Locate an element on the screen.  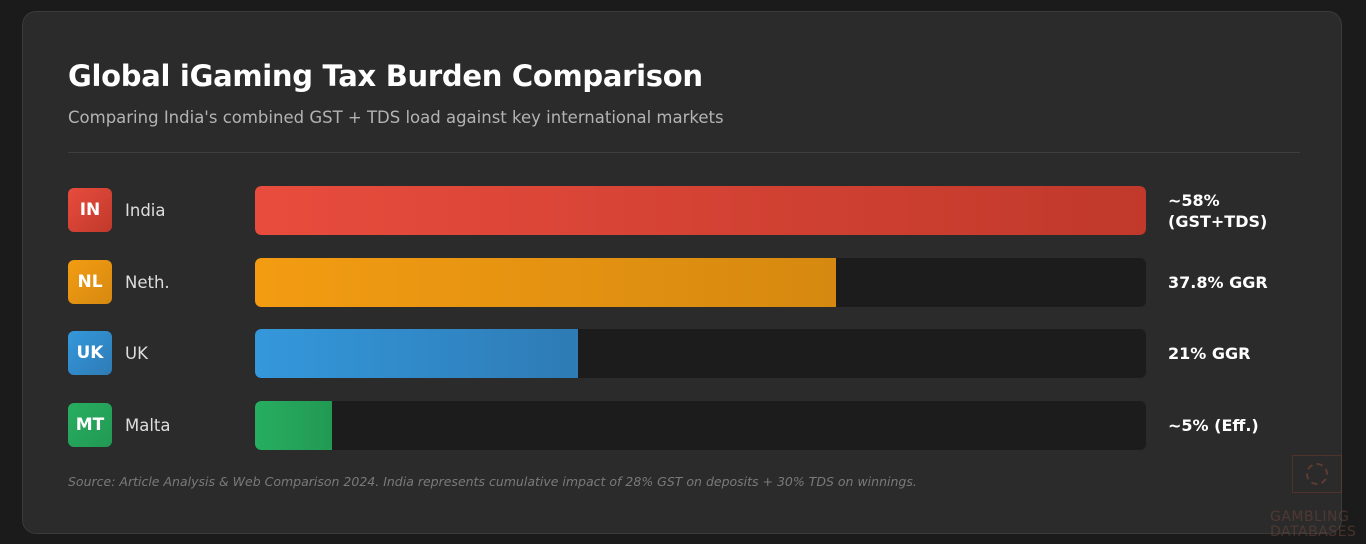
bar-row-malta: MT Malta ~5% (Eff.) is located at coordinates (684, 425).